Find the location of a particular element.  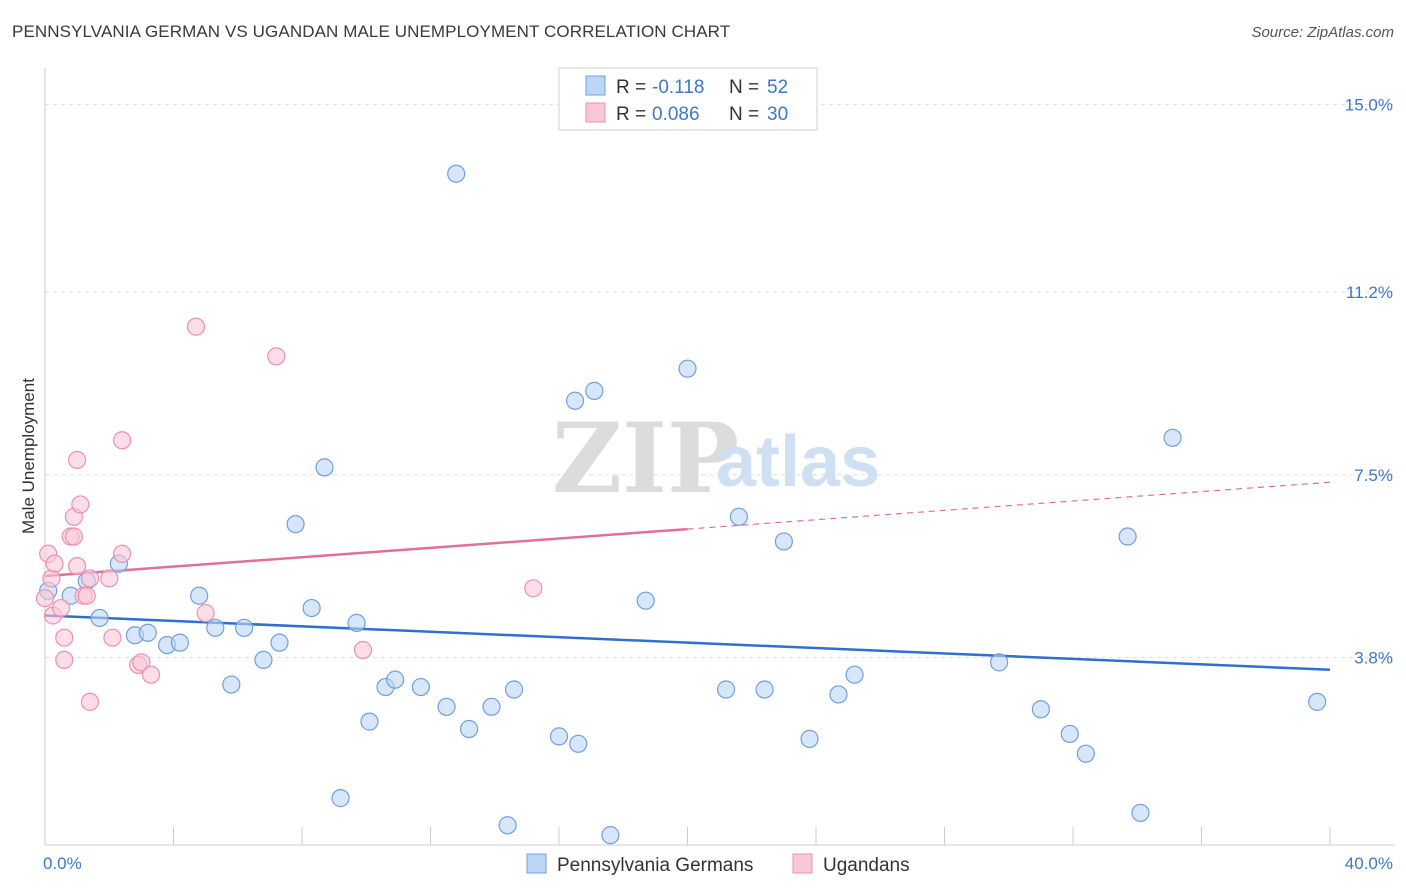

y-tick-labels: 3.8% 7.5% 11.2% 15.0% is located at coordinates (1369, 382).